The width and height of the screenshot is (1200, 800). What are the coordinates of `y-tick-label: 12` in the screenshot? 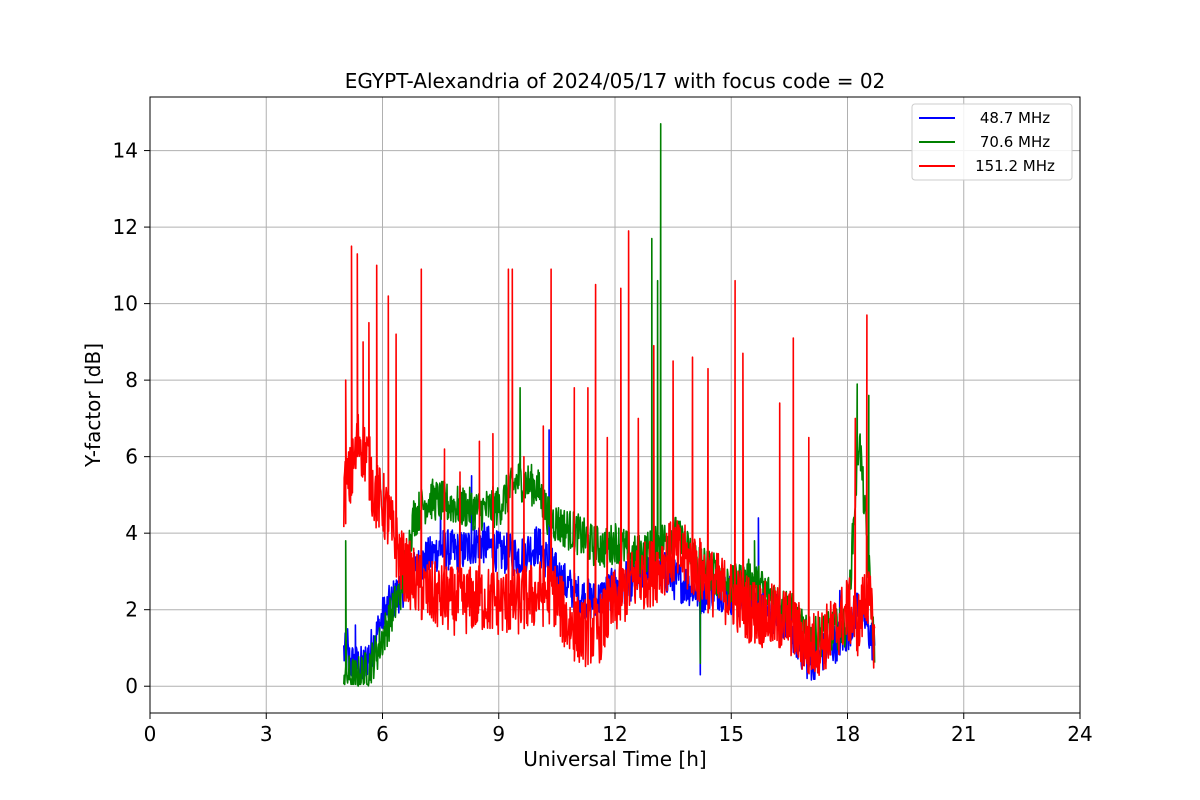 It's located at (125, 227).